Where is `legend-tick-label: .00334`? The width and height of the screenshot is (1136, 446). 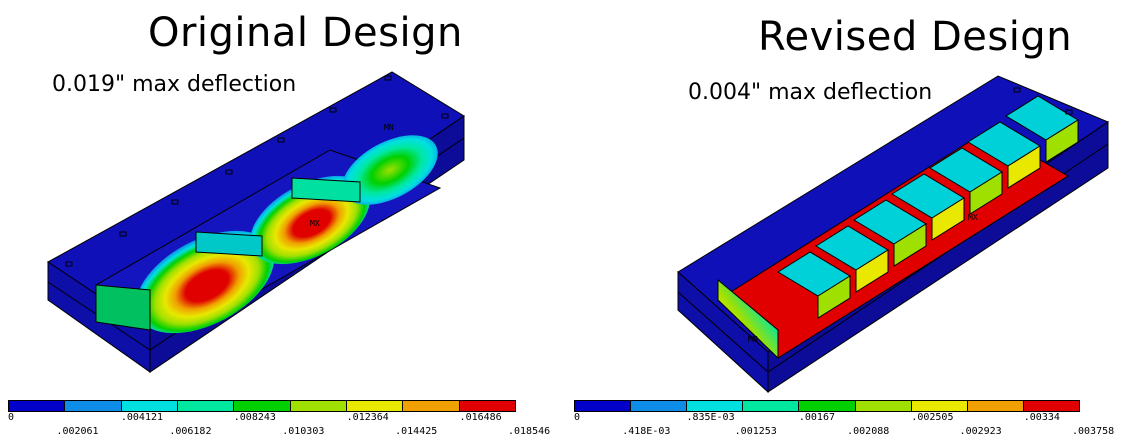
legend-tick-label: .00334 is located at coordinates (1041, 417).